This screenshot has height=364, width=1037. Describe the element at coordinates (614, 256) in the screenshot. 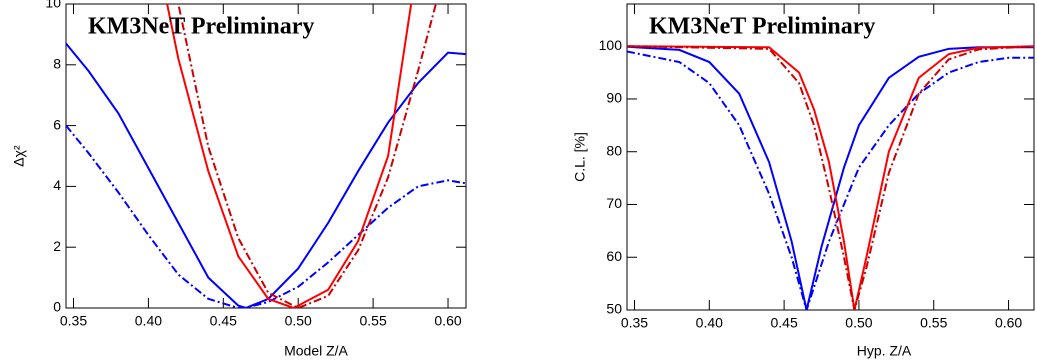

I see `y-tick-label: 60` at that location.